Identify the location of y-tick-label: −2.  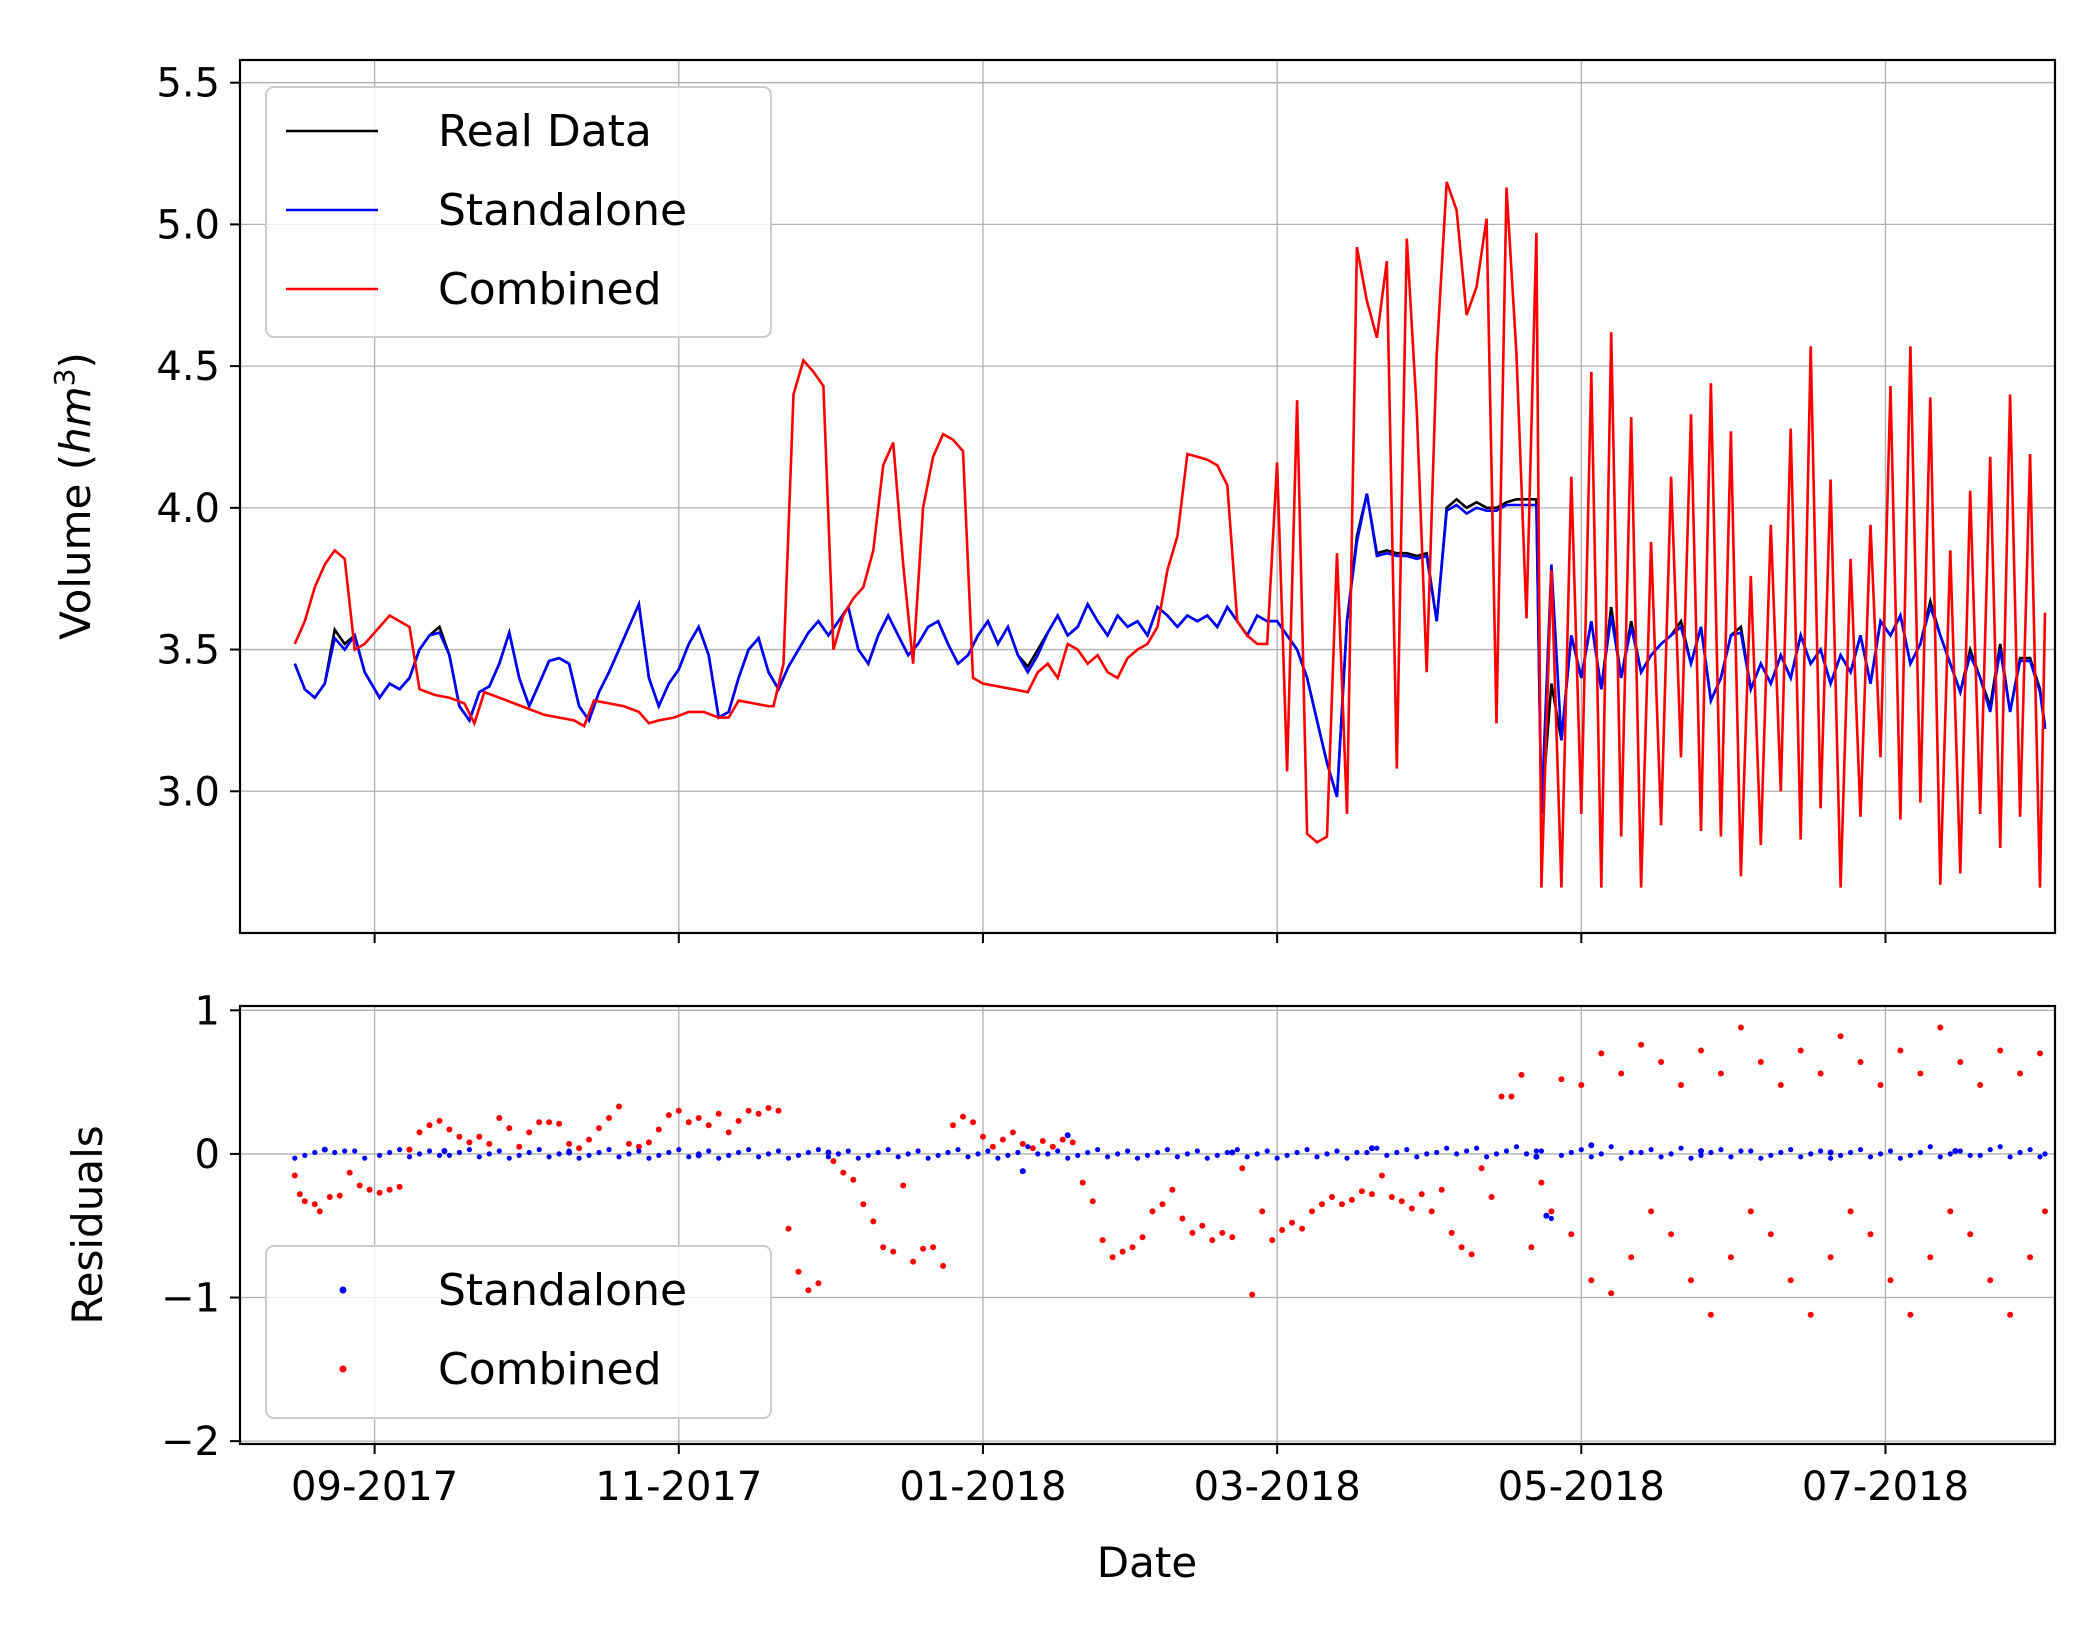
(190, 1442).